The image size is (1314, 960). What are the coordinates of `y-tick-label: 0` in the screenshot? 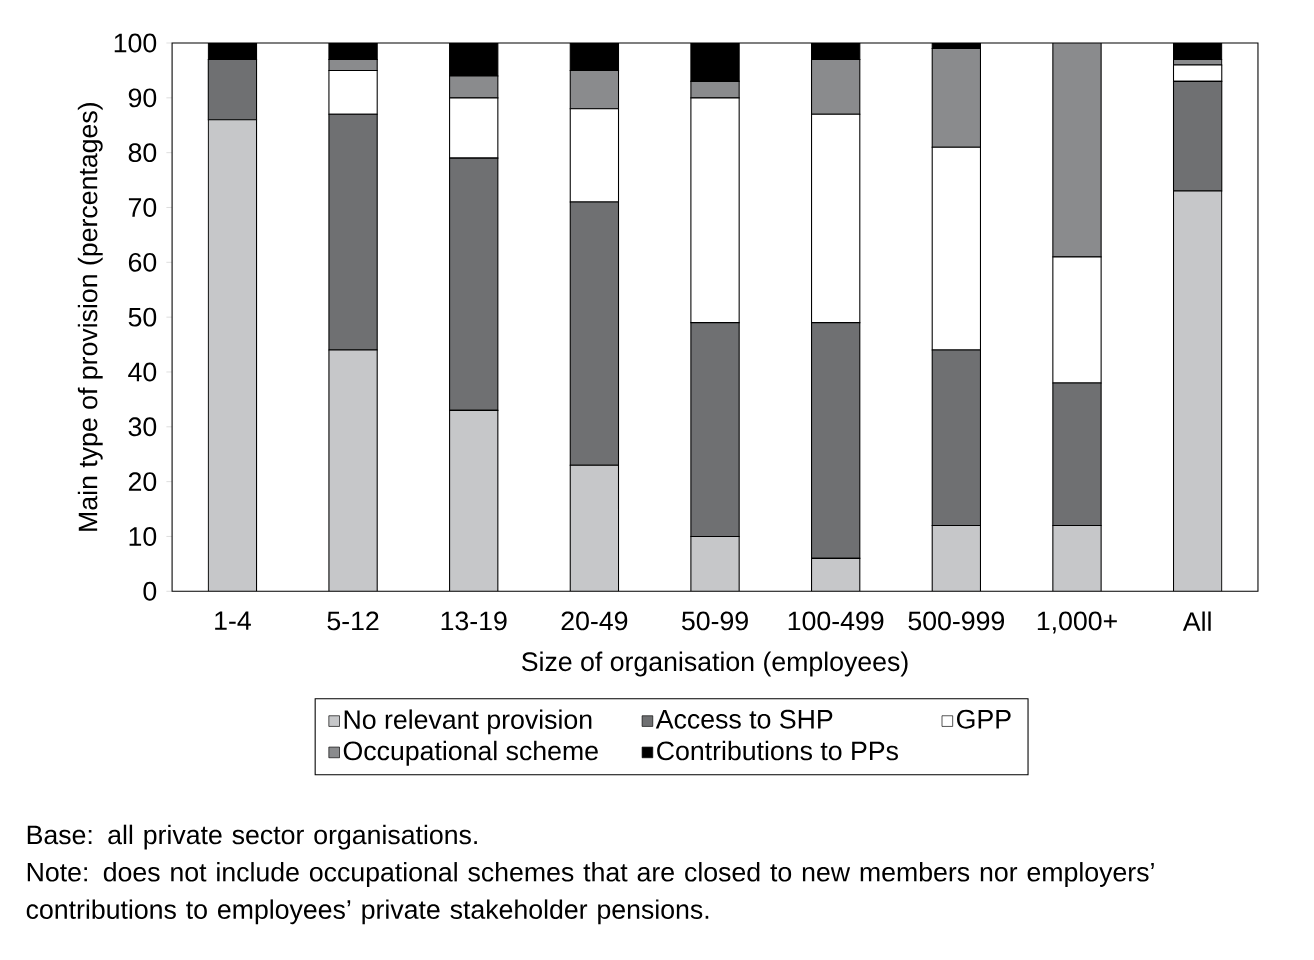 It's located at (150, 591).